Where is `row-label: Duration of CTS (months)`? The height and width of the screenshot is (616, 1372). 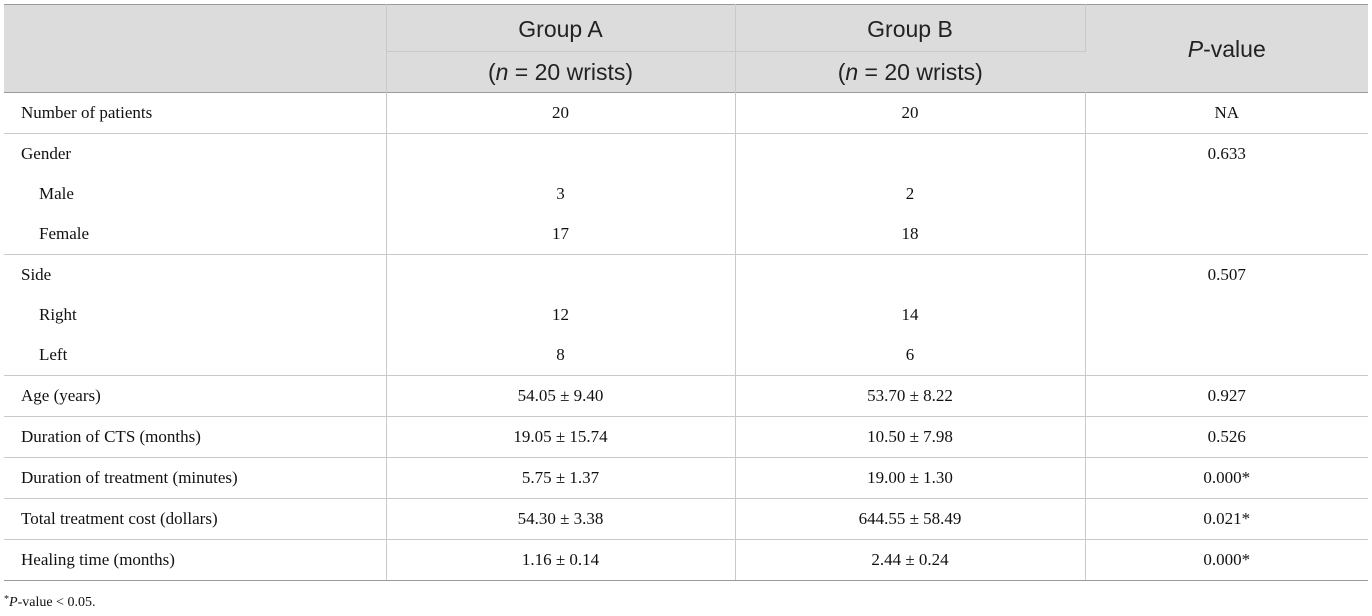 row-label: Duration of CTS (months) is located at coordinates (195, 437).